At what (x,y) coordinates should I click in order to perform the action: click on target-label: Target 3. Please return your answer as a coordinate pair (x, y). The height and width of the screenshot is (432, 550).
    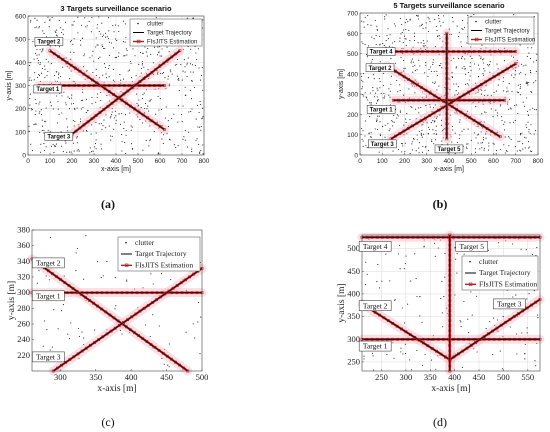
    Looking at the image, I should click on (509, 304).